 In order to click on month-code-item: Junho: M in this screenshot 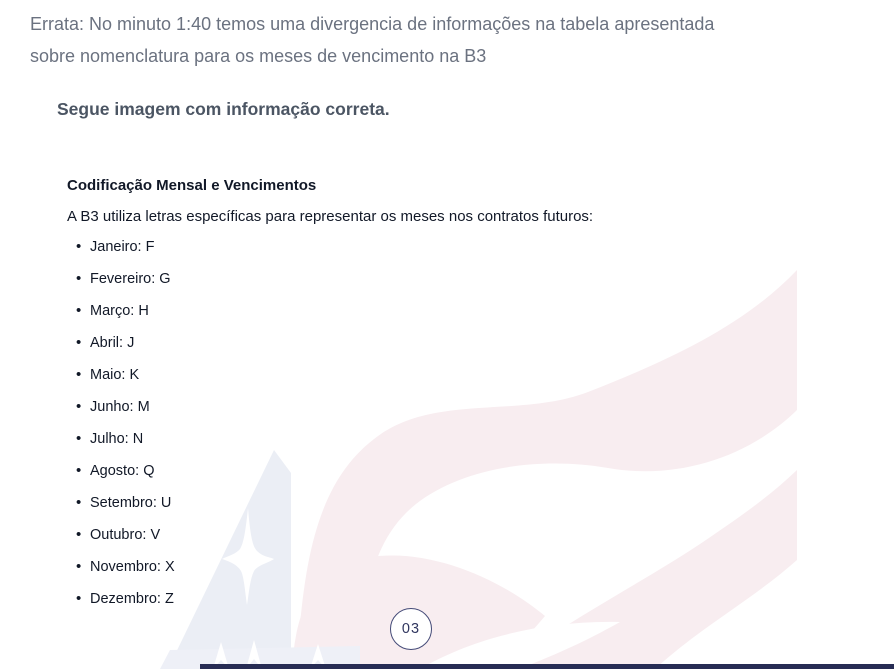, I will do `click(125, 407)`.